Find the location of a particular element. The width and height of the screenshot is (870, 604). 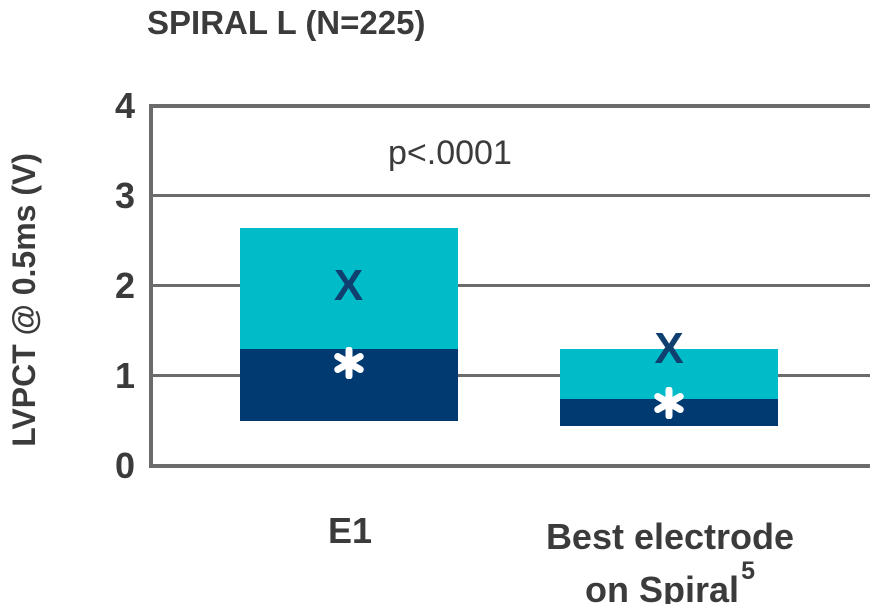

mean-x-marker-1: X is located at coordinates (348, 285).